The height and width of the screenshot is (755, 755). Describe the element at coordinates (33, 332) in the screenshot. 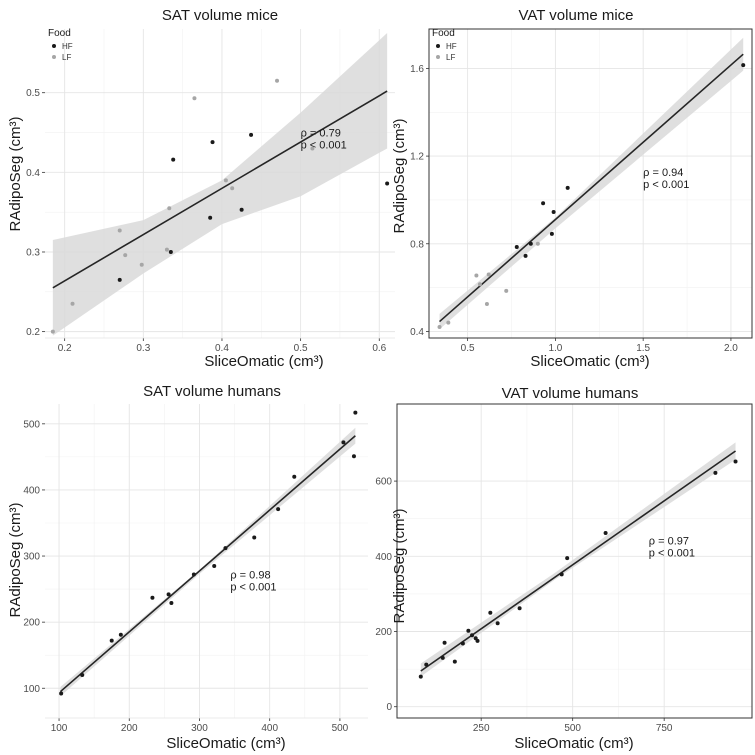

I see `y-tick-label: 0.2` at that location.